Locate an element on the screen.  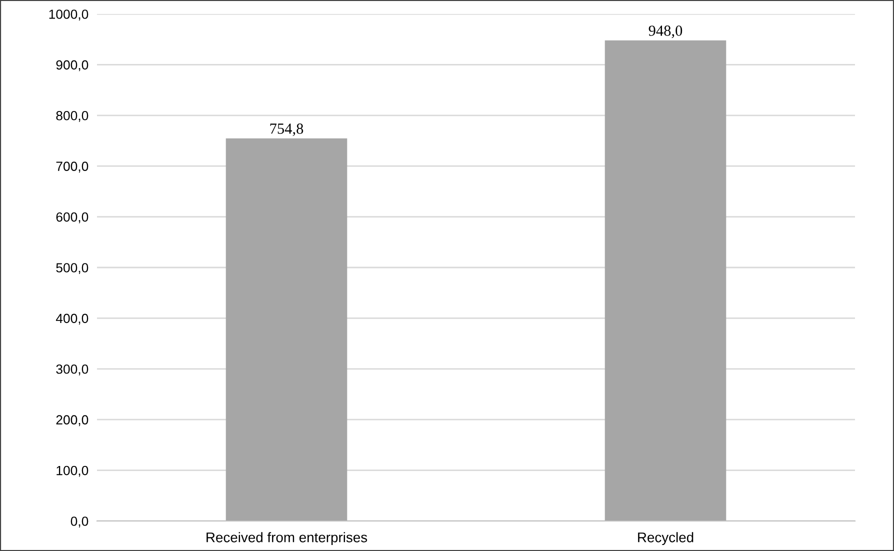
y-tick-label: 900,0 is located at coordinates (72, 66).